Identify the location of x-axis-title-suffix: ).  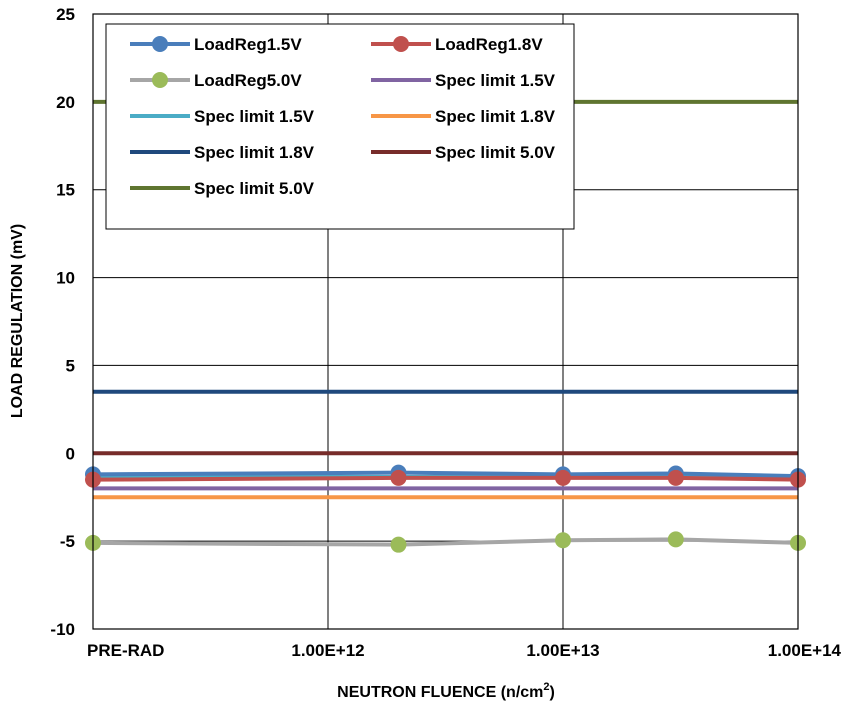
(552, 692).